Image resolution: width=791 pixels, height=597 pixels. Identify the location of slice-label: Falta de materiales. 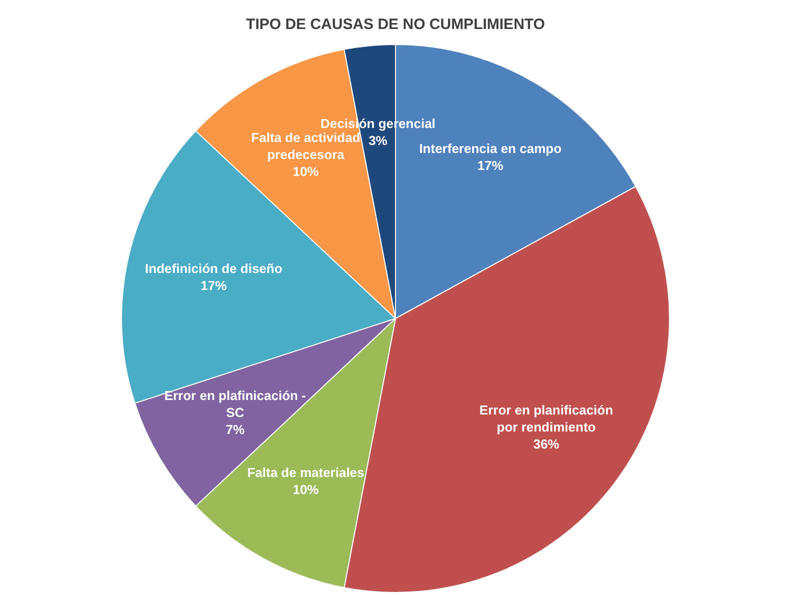
(305, 472).